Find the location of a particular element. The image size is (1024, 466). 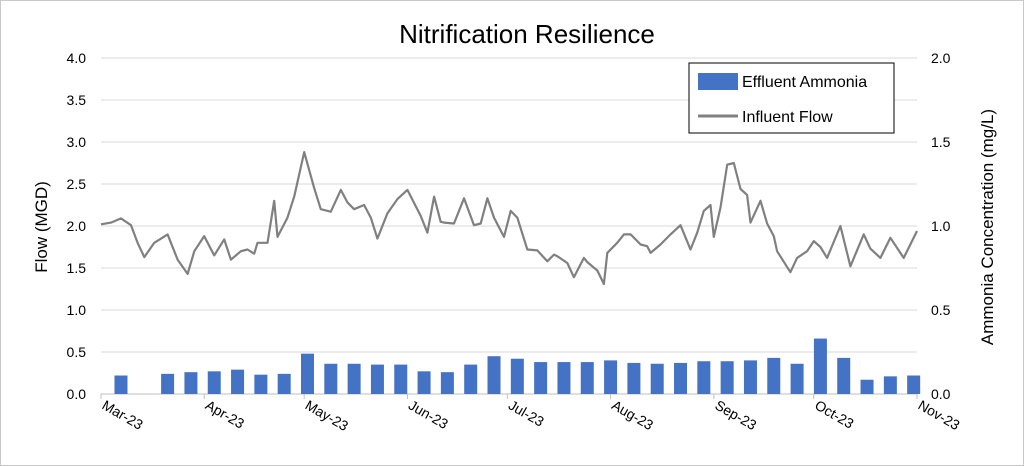

x-tick-label: Jun-23 is located at coordinates (428, 414).